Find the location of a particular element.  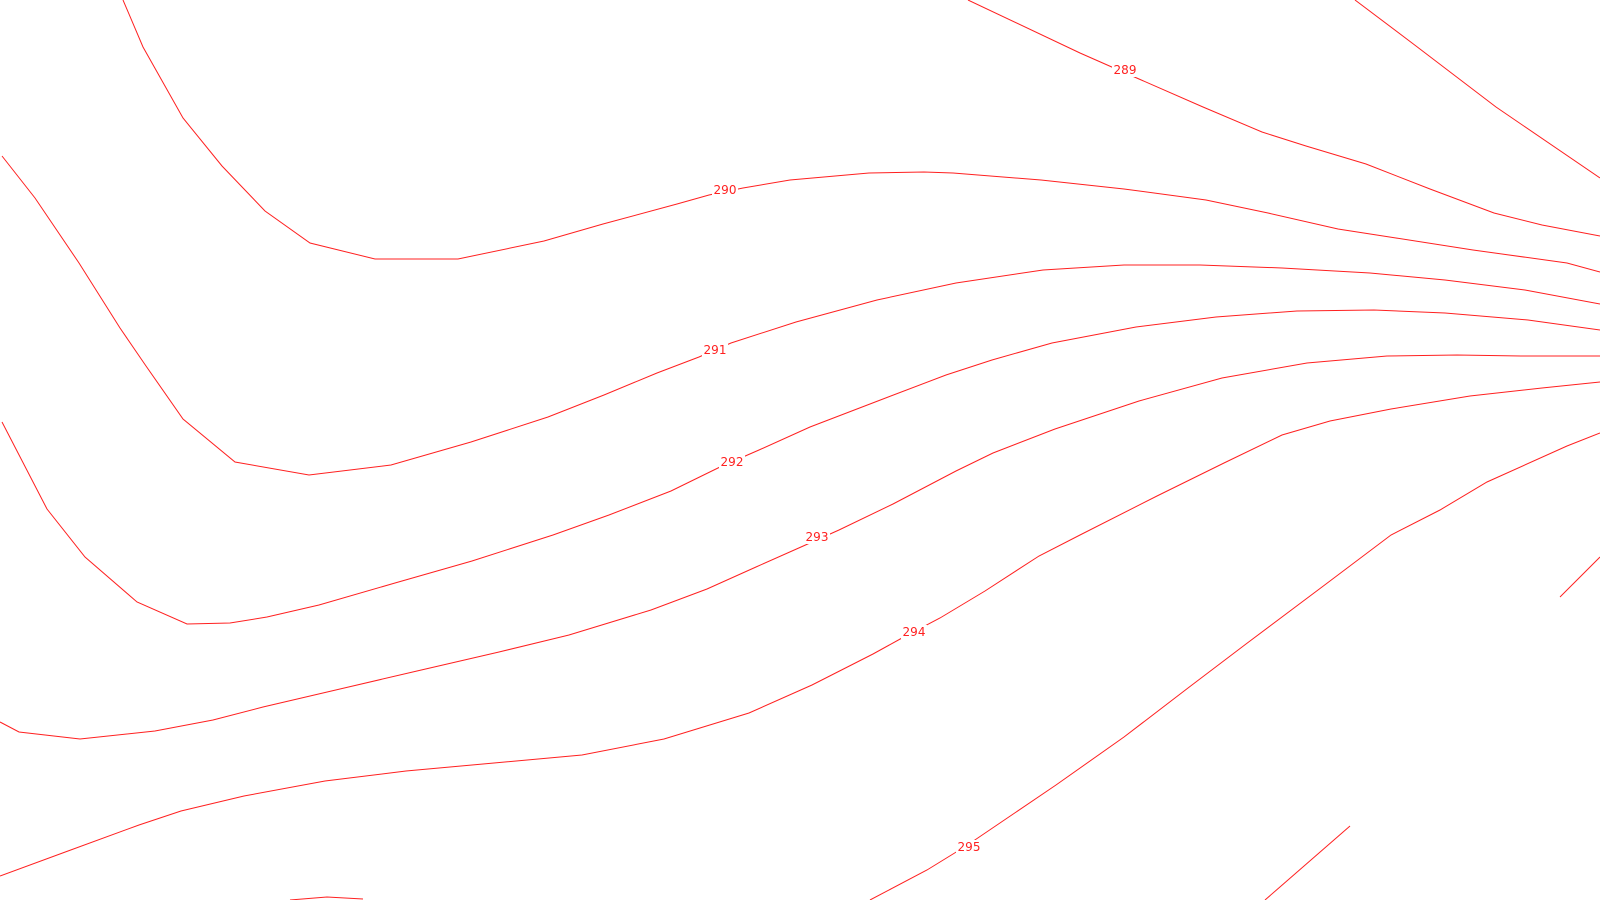

contour-label-291: 291 is located at coordinates (715, 350).